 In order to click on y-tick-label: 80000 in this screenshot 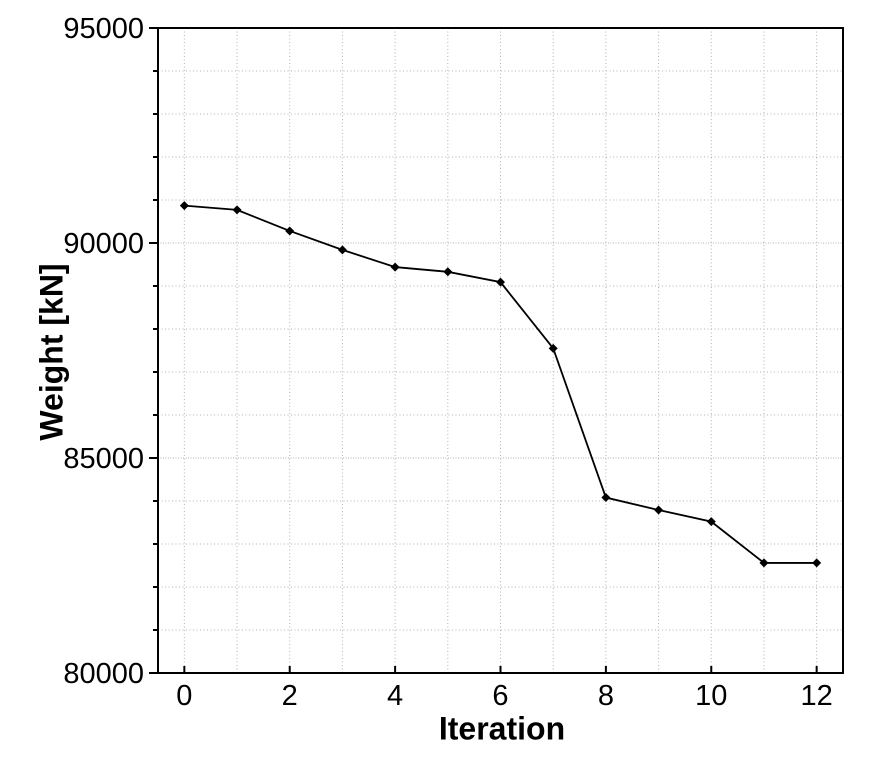, I will do `click(103, 674)`.